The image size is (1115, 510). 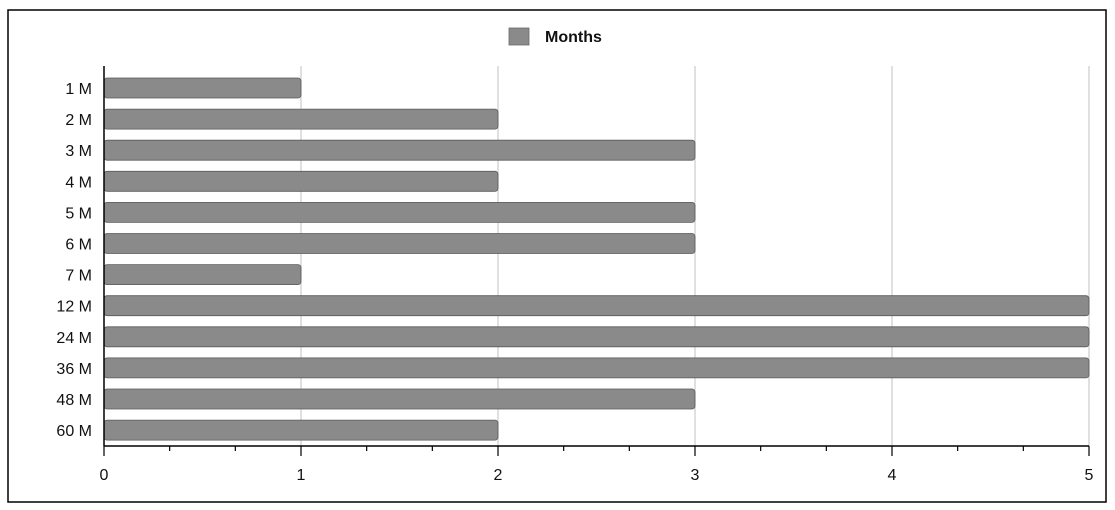 I want to click on y-tick-label: 60 M, so click(x=74, y=431).